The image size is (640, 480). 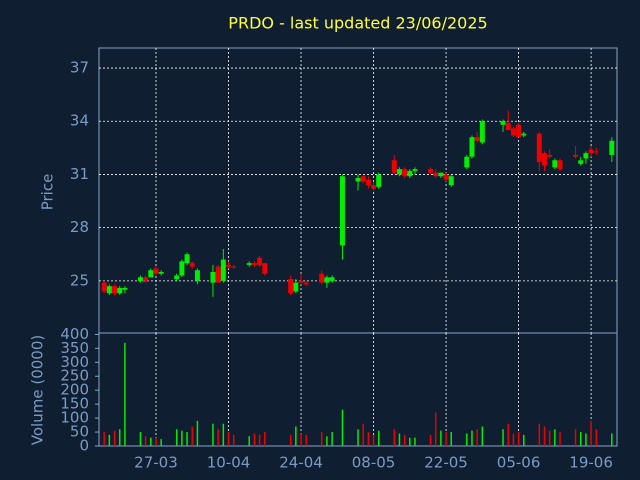 What do you see at coordinates (84, 446) in the screenshot?
I see `volume-tick-label: 0` at bounding box center [84, 446].